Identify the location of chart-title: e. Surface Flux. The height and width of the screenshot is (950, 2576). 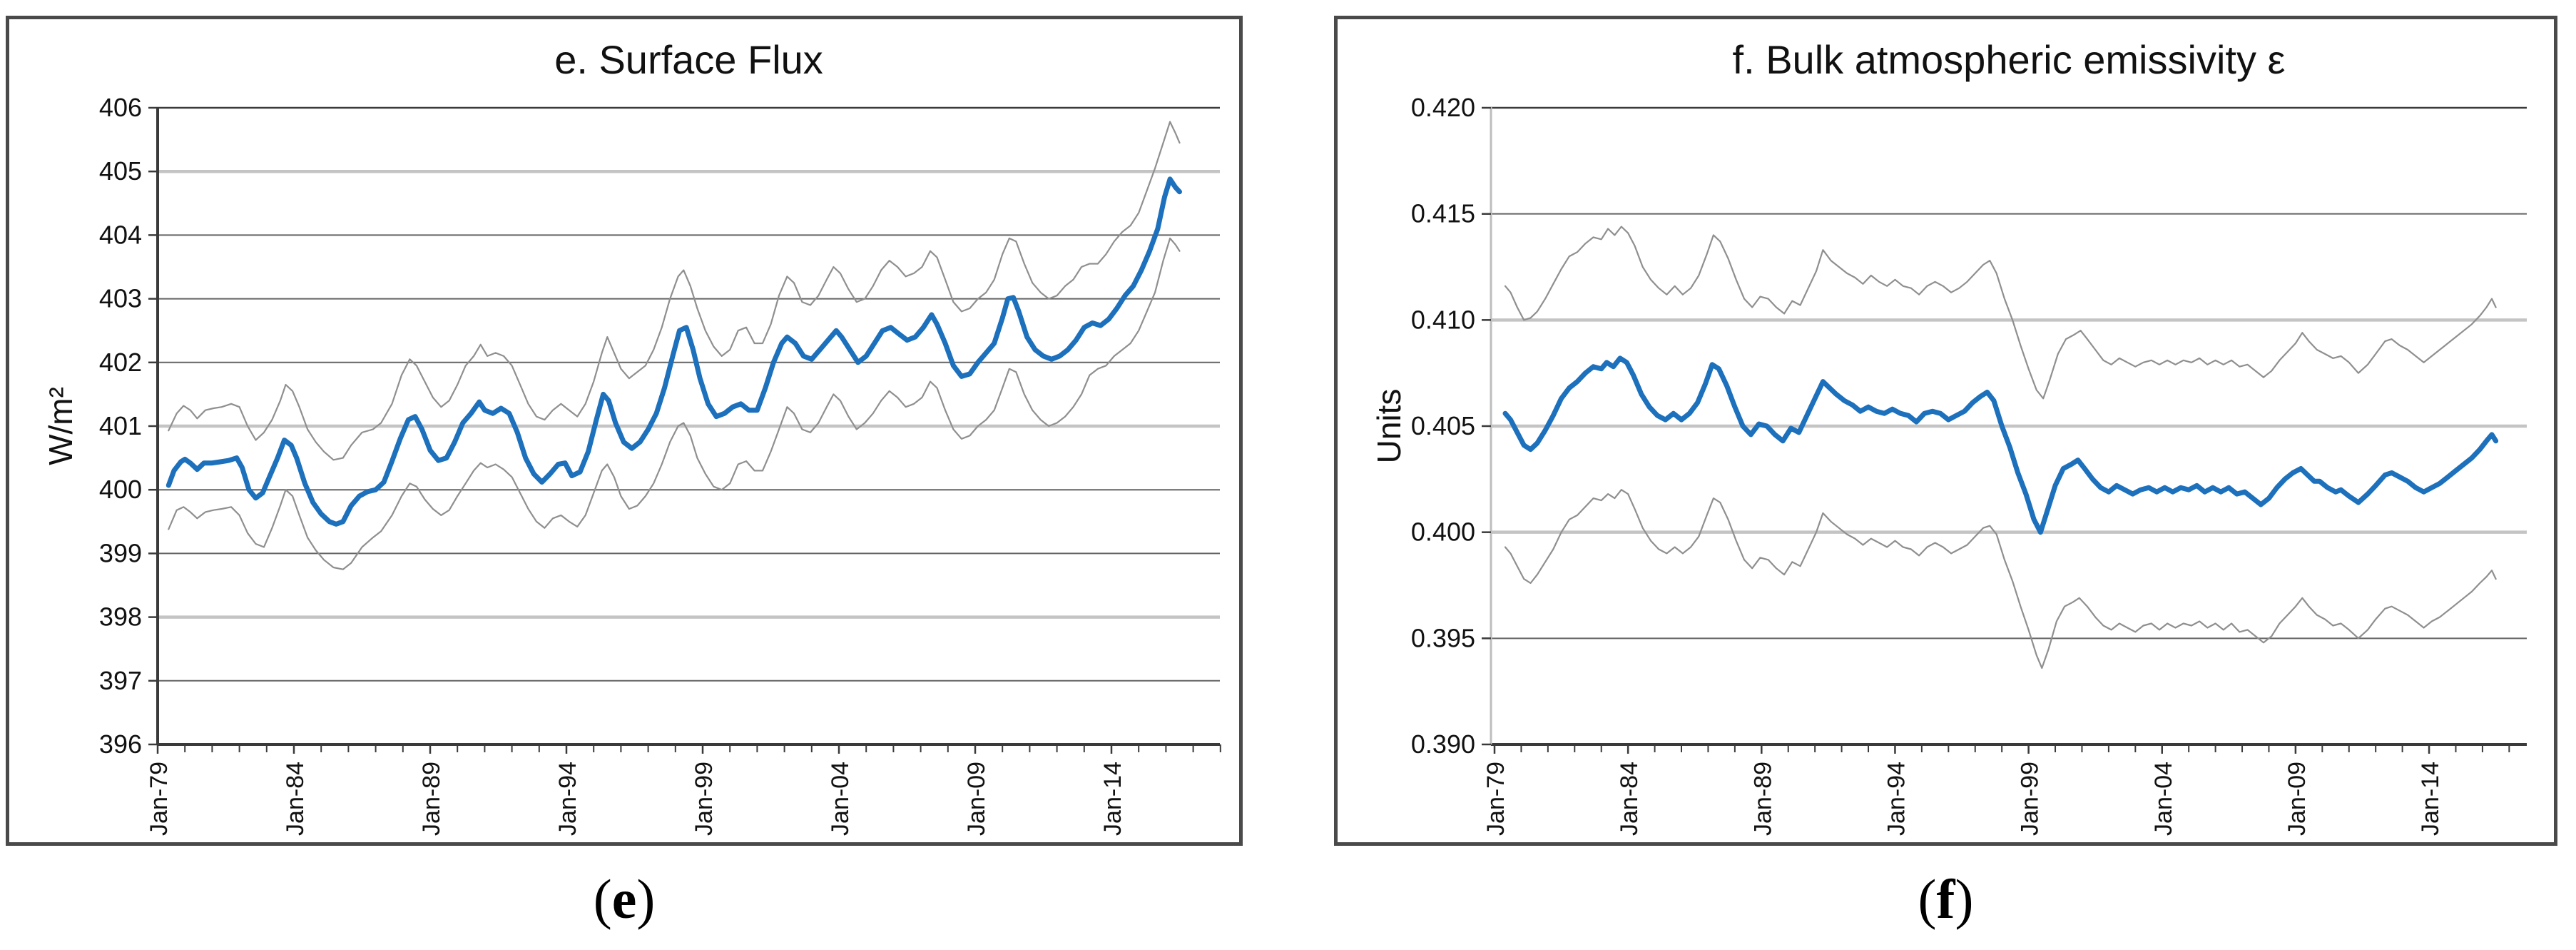
(688, 60).